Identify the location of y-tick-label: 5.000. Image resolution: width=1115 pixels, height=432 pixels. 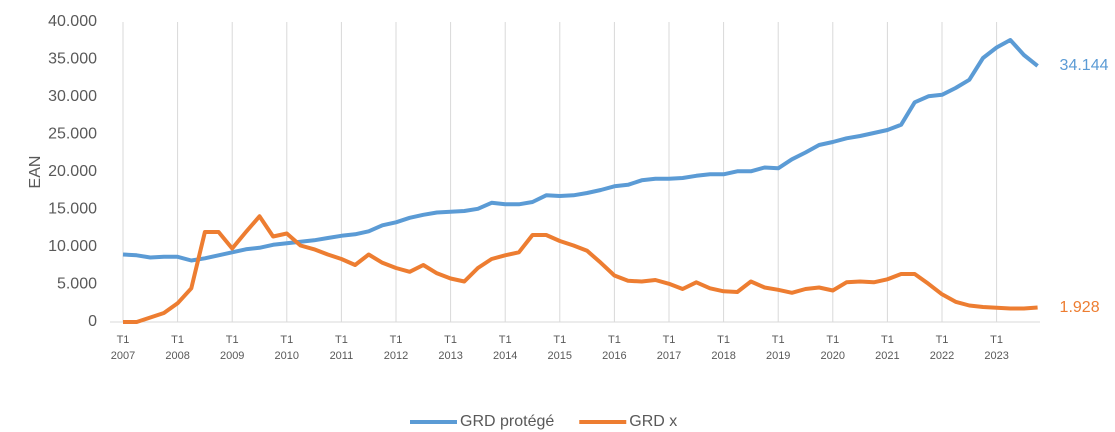
(77, 284).